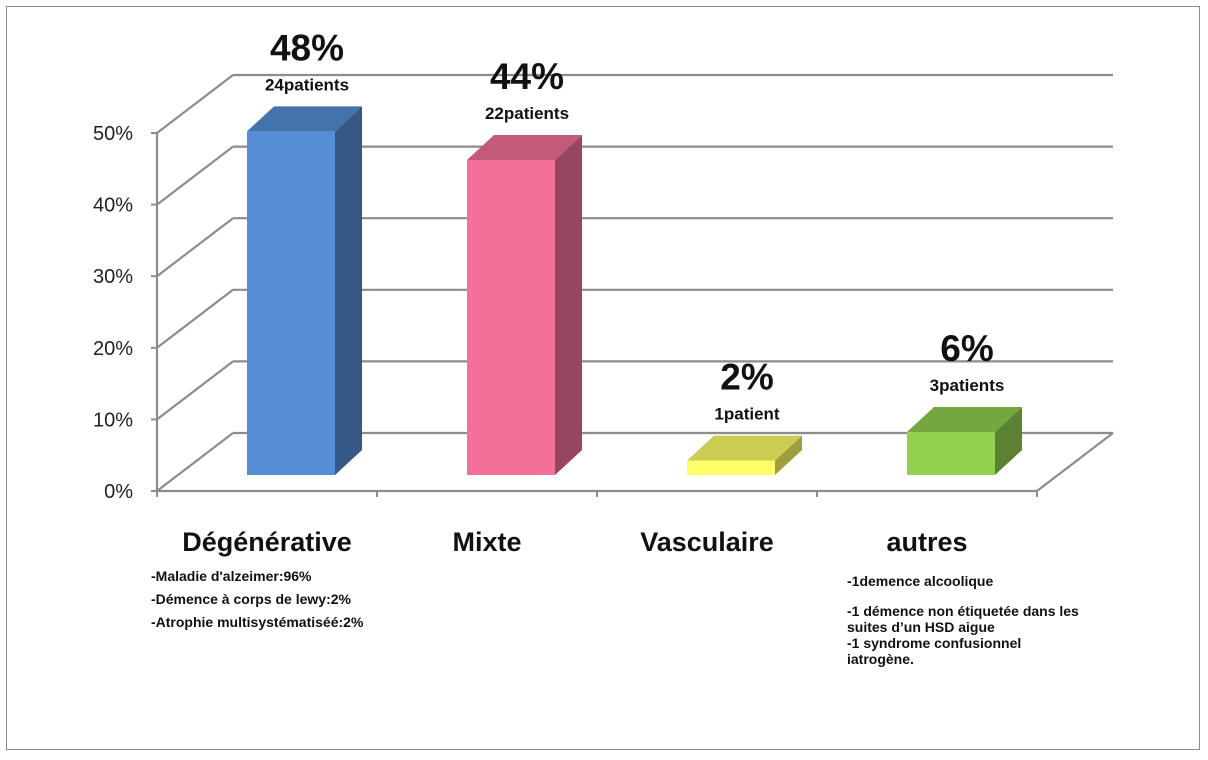 The height and width of the screenshot is (760, 1208). I want to click on value-label: 6%, so click(966, 348).